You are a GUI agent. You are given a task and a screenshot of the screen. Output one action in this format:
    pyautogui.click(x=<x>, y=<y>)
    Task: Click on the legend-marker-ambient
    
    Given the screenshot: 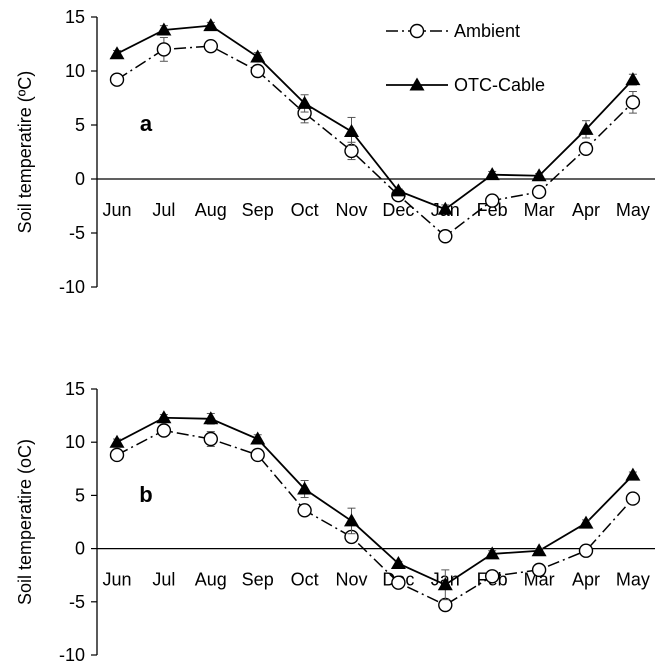 What is the action you would take?
    pyautogui.click(x=417, y=31)
    